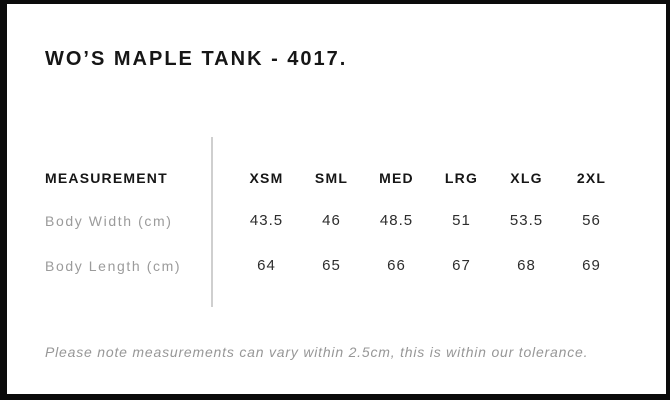 This screenshot has height=400, width=670. Describe the element at coordinates (196, 59) in the screenshot. I see `size-chart-title: WO’S MAPLE TANK - 4017.` at that location.